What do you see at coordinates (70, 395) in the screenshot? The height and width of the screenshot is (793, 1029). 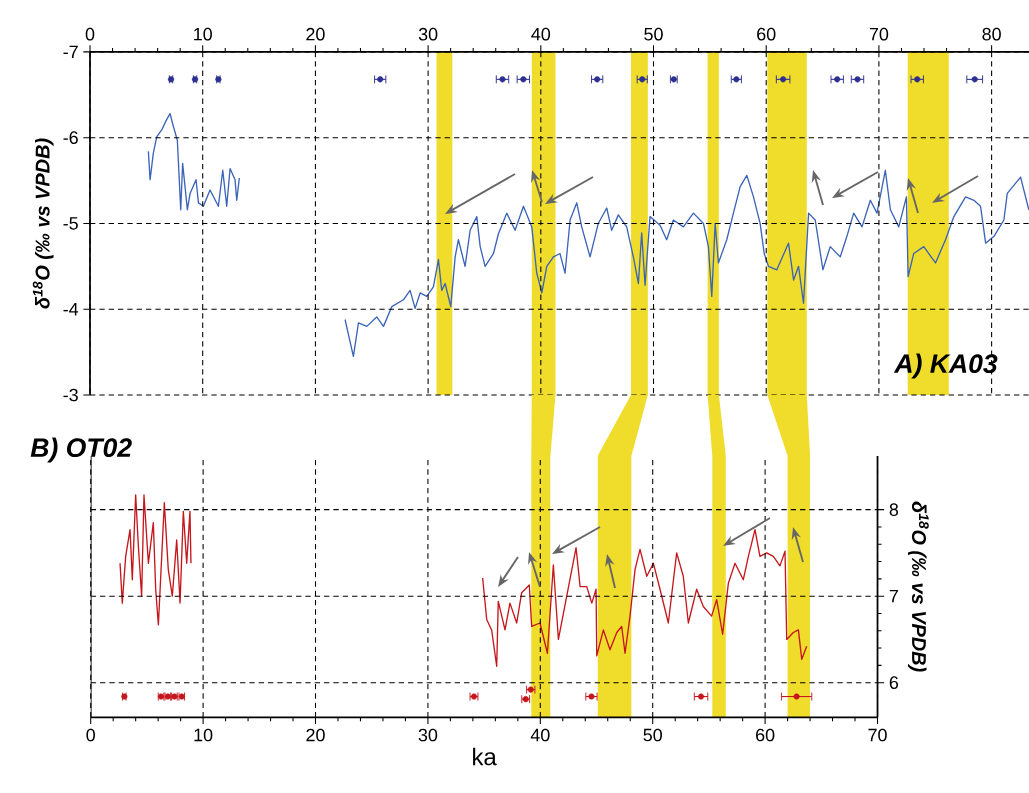 I see `y-tick-label: -3` at bounding box center [70, 395].